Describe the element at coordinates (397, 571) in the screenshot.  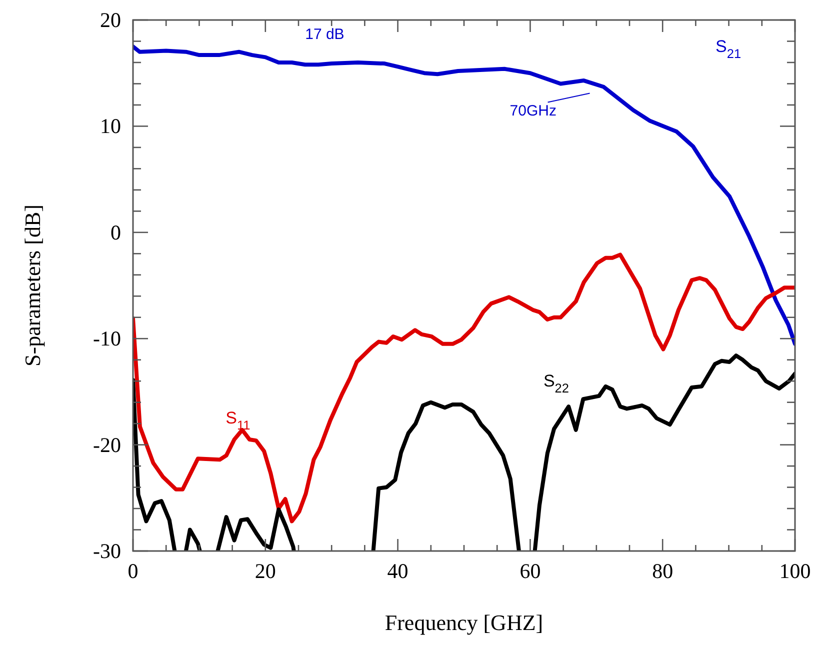
I see `x-tick-label: 40` at that location.